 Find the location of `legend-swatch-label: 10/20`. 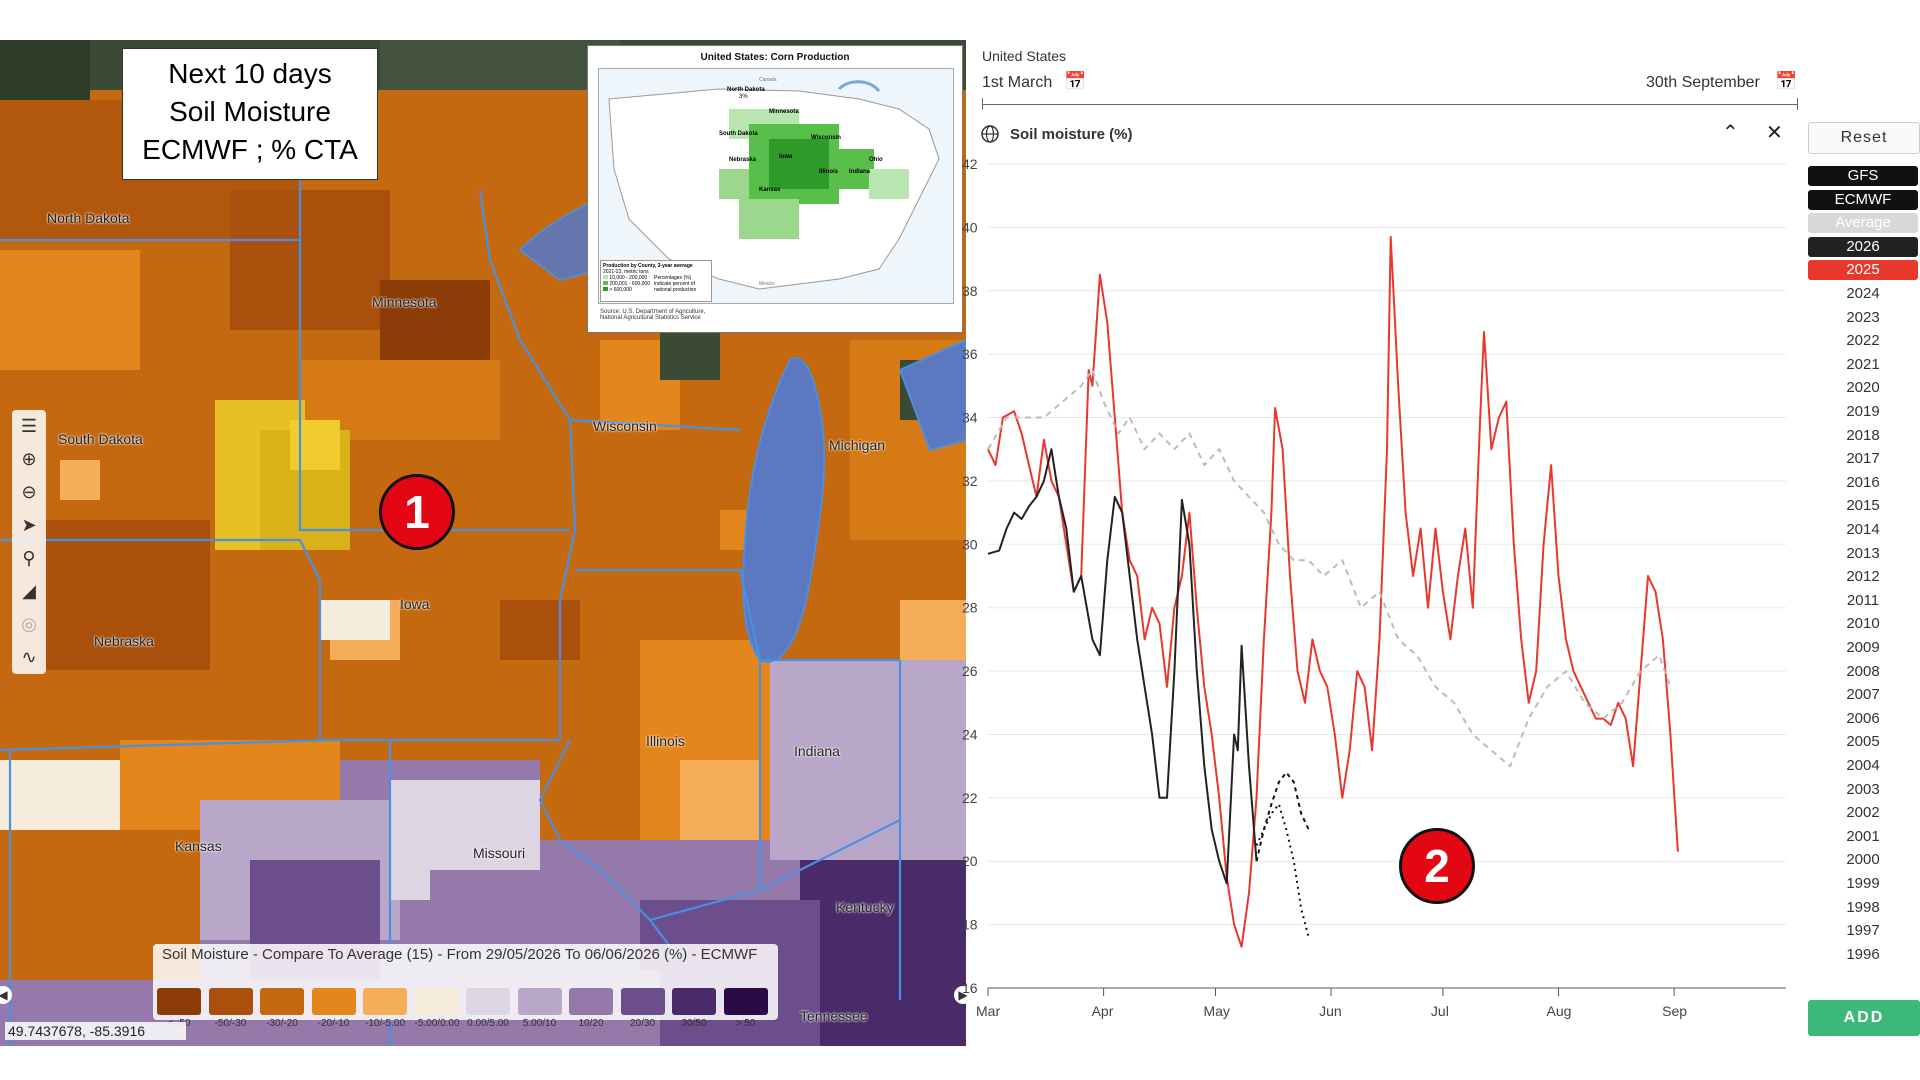

legend-swatch-label: 10/20 is located at coordinates (591, 1023).